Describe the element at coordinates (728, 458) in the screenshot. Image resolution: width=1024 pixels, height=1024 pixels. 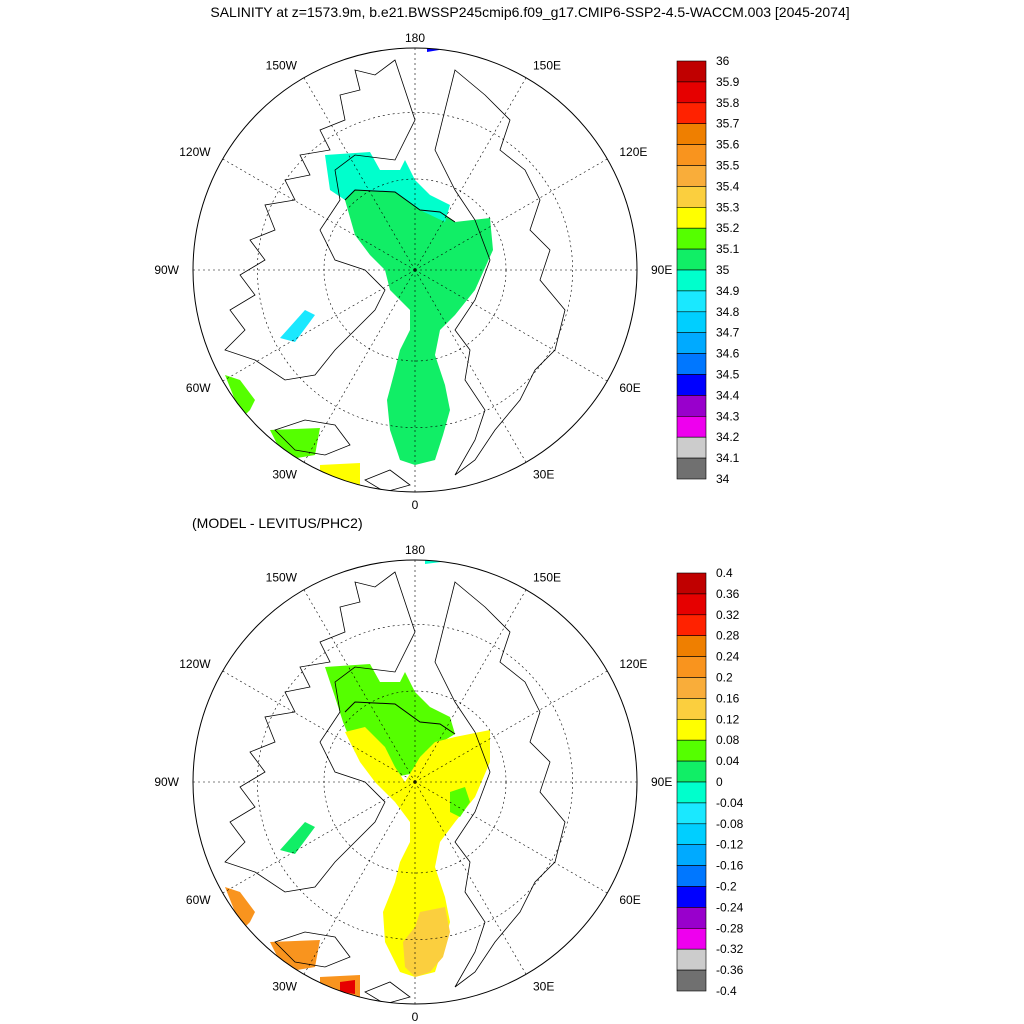
I see `colorbar-tick-label: 34.1` at that location.